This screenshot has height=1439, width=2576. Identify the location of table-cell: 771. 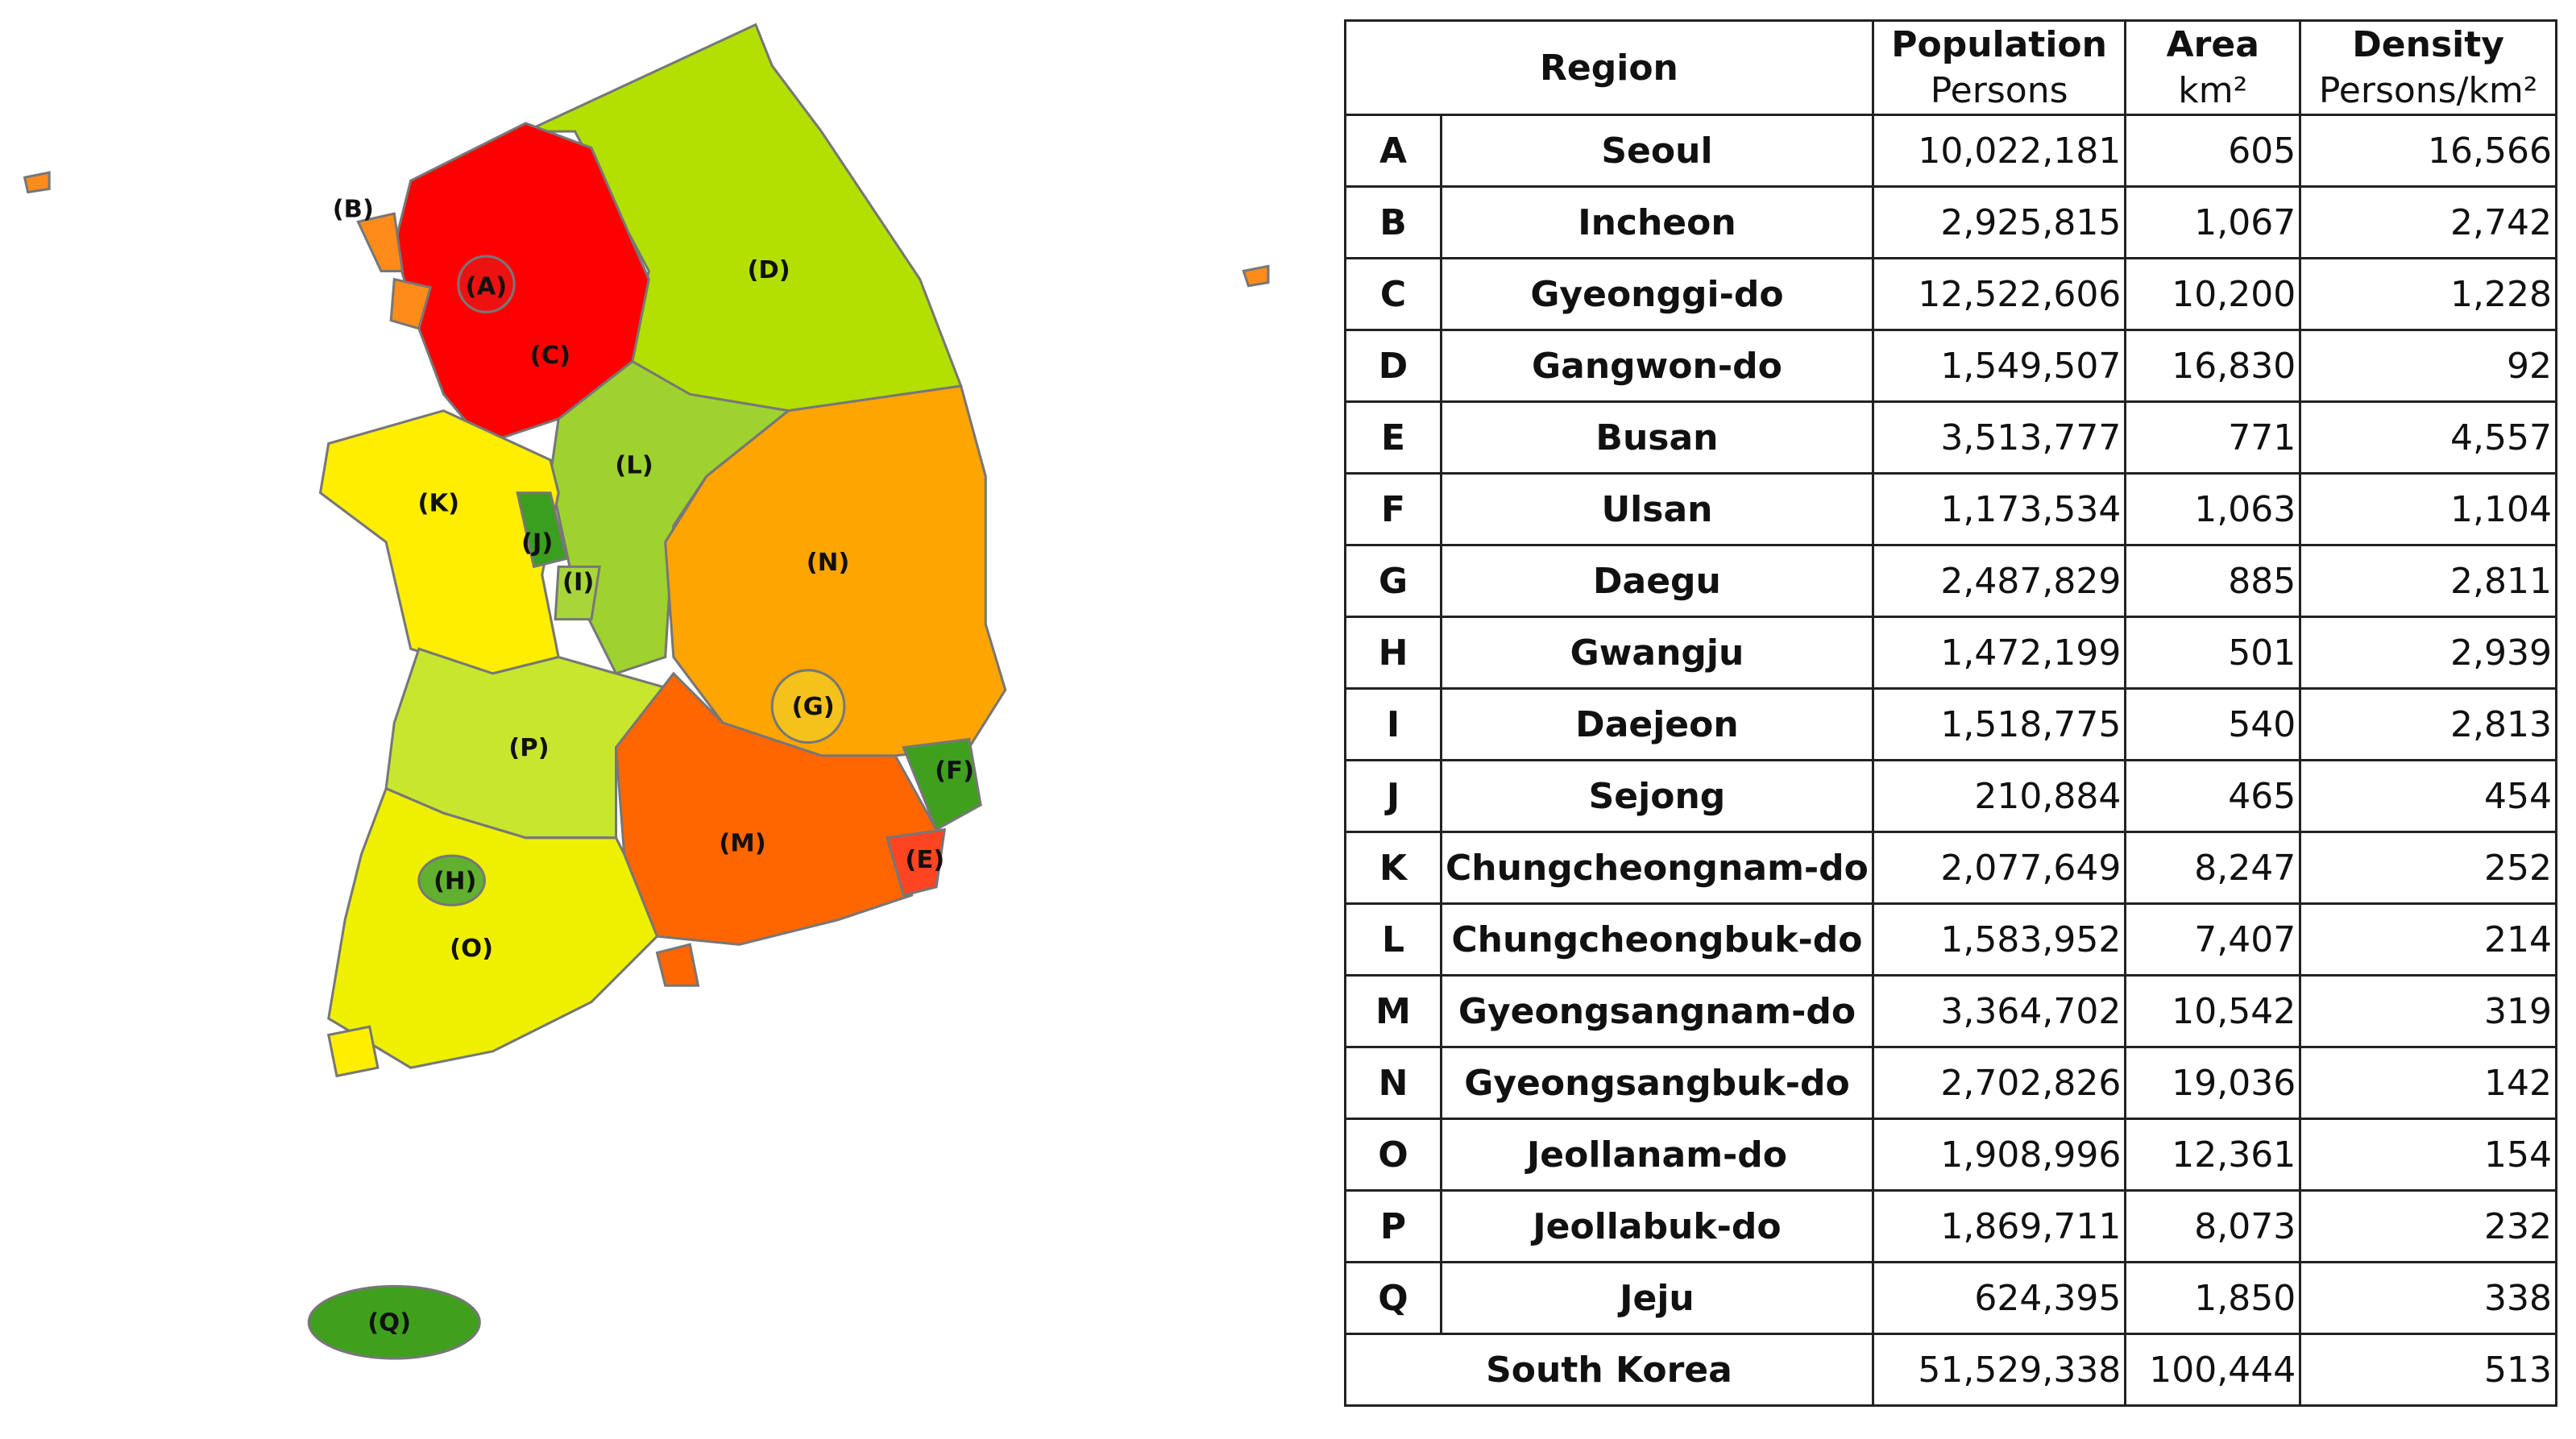
(2213, 437).